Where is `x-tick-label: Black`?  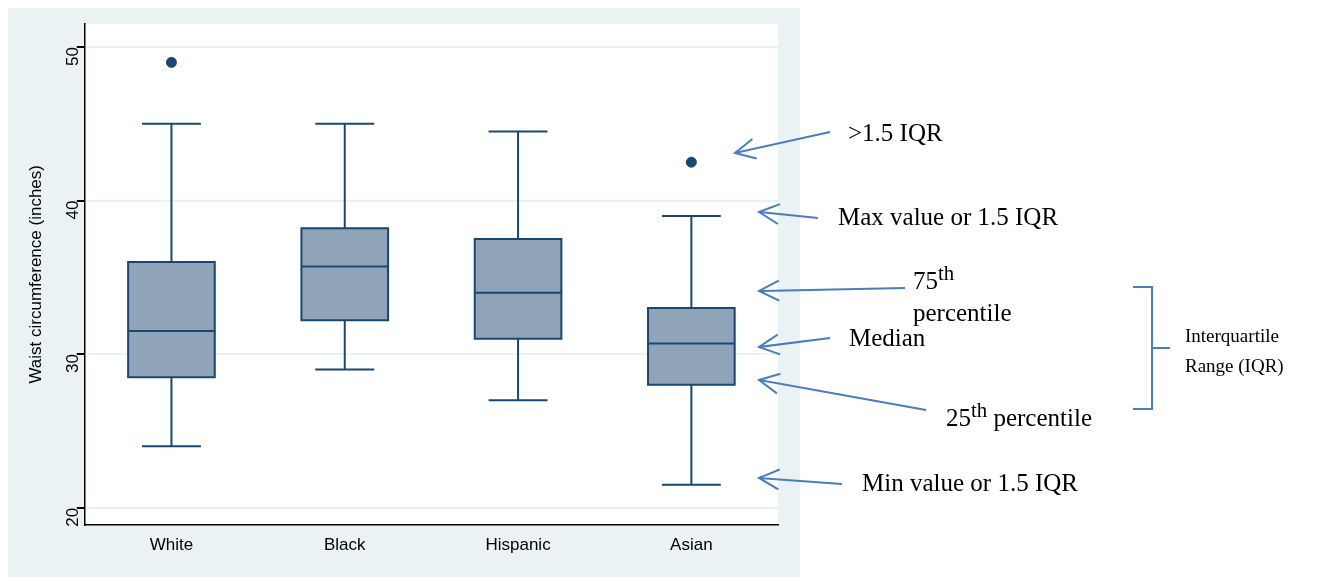
x-tick-label: Black is located at coordinates (345, 545).